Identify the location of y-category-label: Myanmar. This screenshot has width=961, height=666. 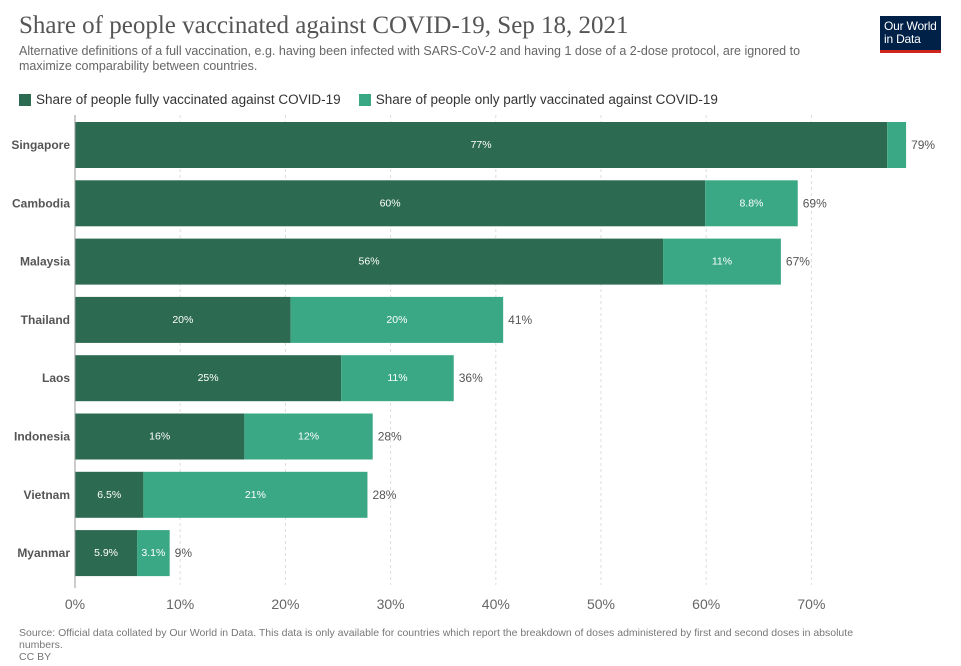
(43, 553).